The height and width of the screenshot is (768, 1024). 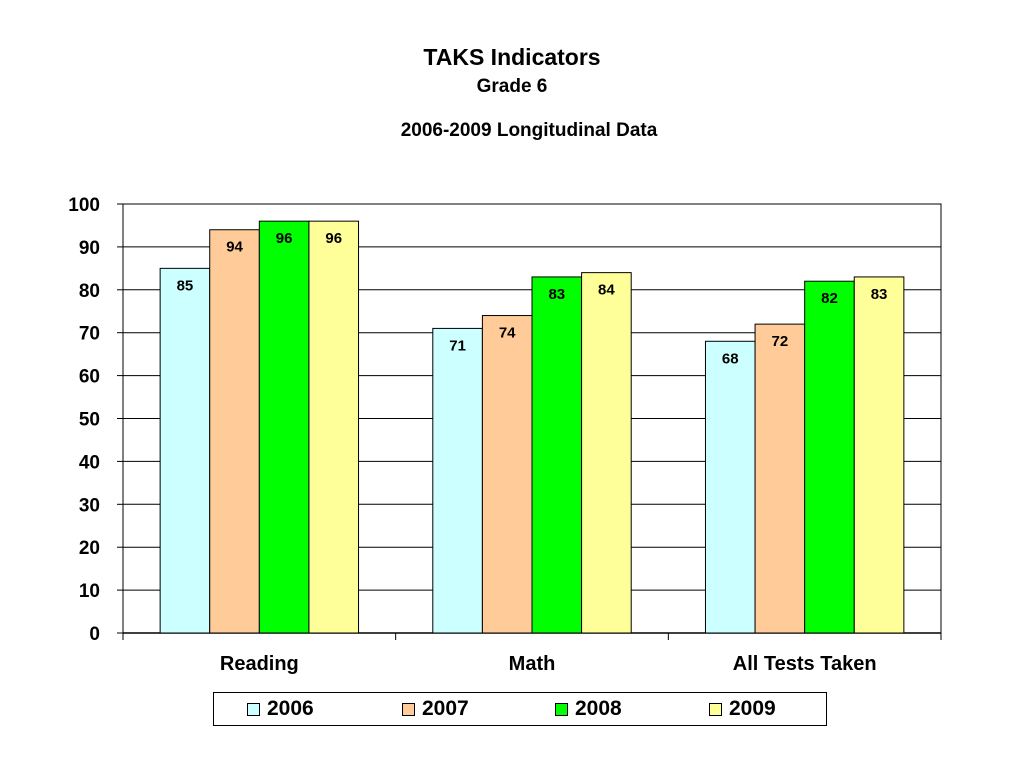 I want to click on y-tick-label-30: 30, so click(x=89, y=505).